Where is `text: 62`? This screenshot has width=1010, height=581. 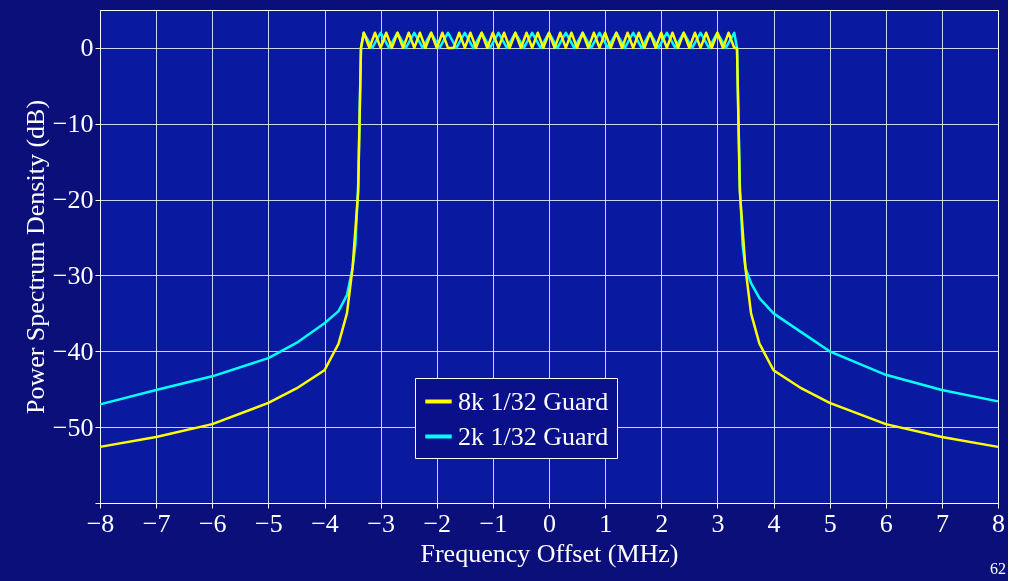
text: 62 is located at coordinates (998, 568).